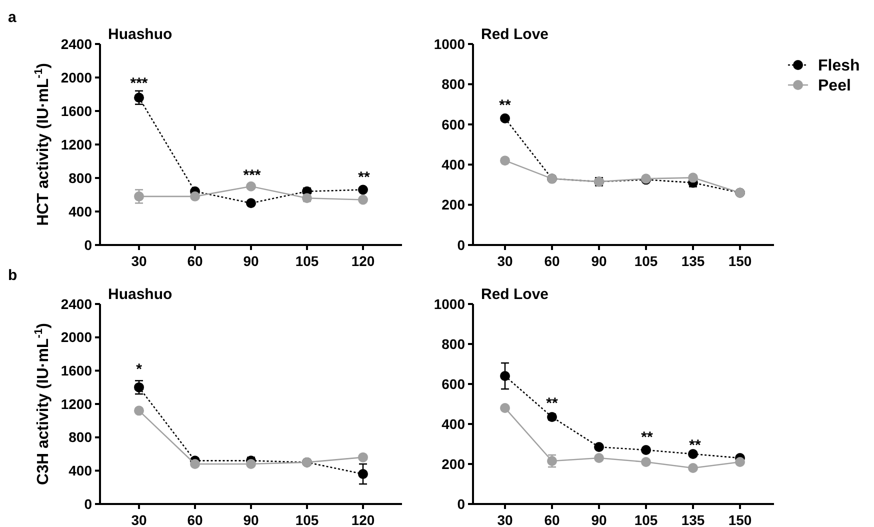  I want to click on text: b, so click(13, 275).